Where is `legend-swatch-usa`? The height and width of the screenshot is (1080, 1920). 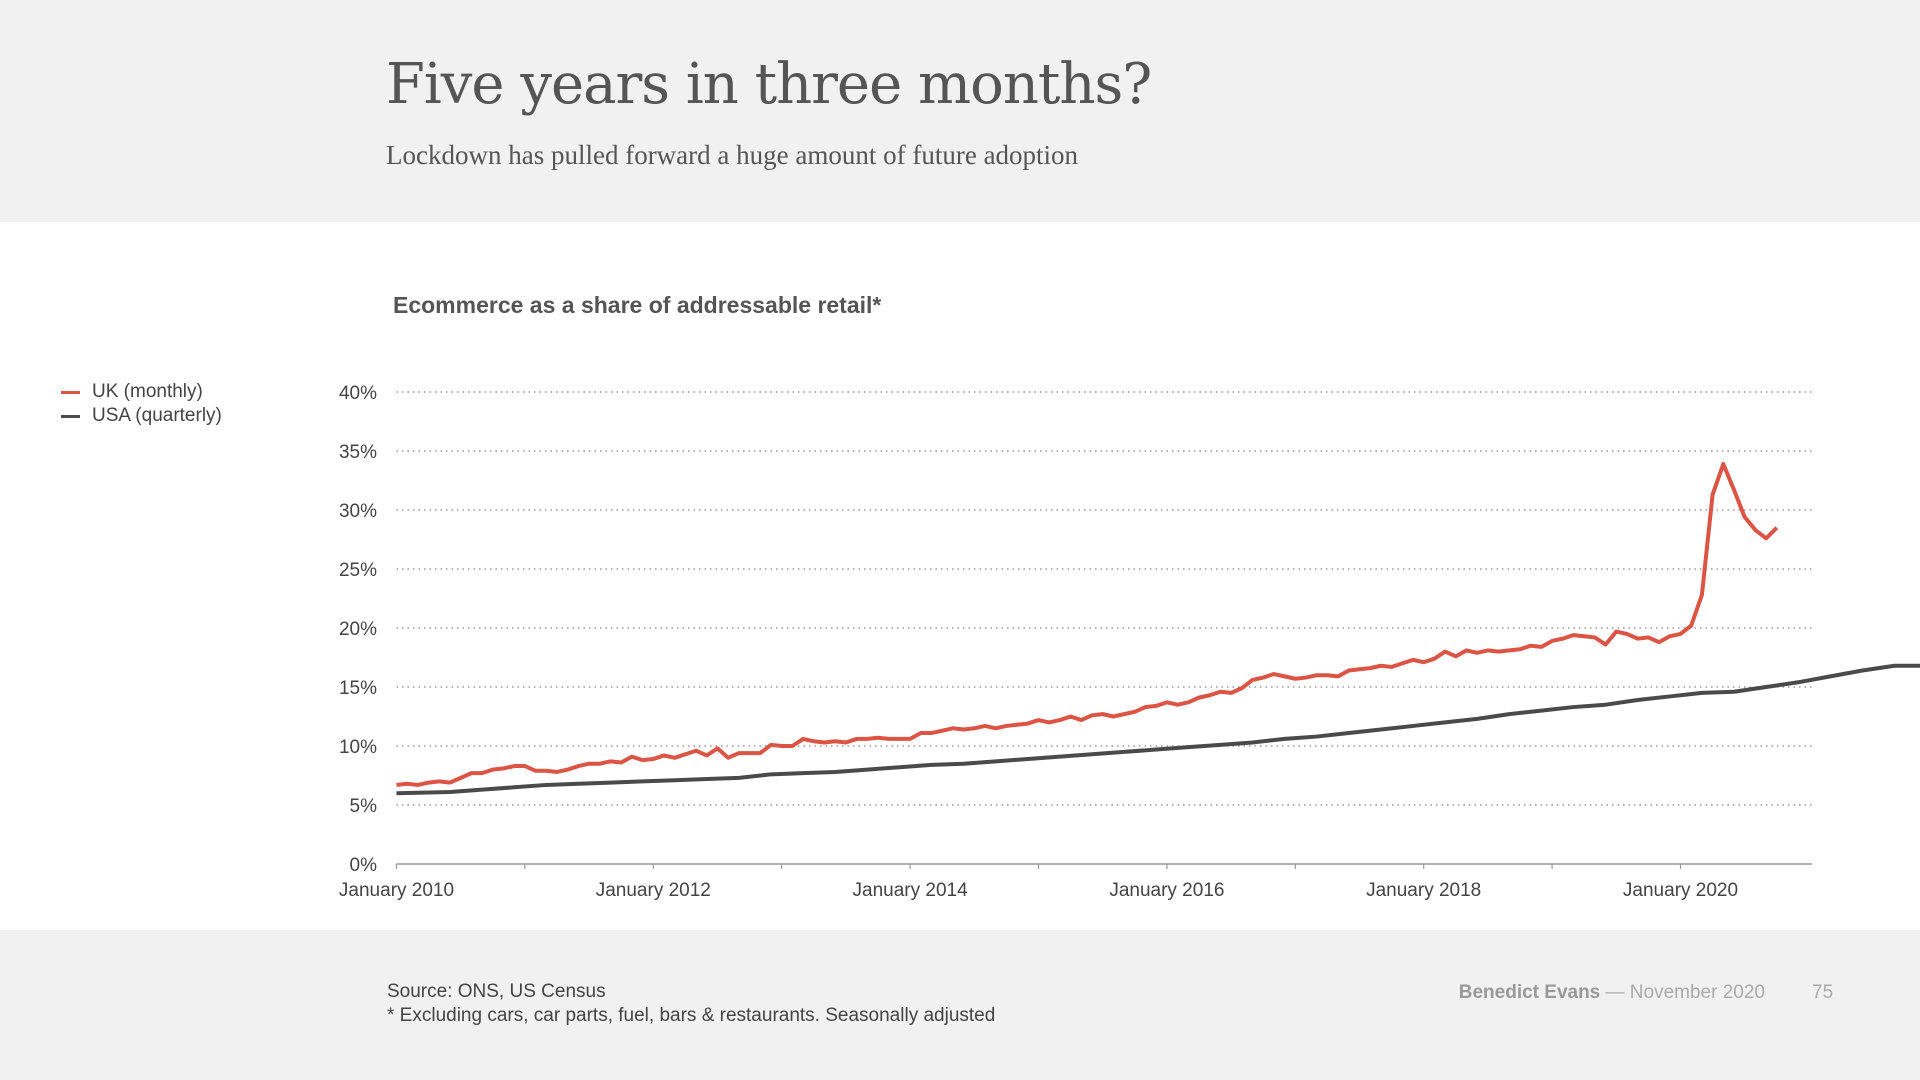
legend-swatch-usa is located at coordinates (70, 416).